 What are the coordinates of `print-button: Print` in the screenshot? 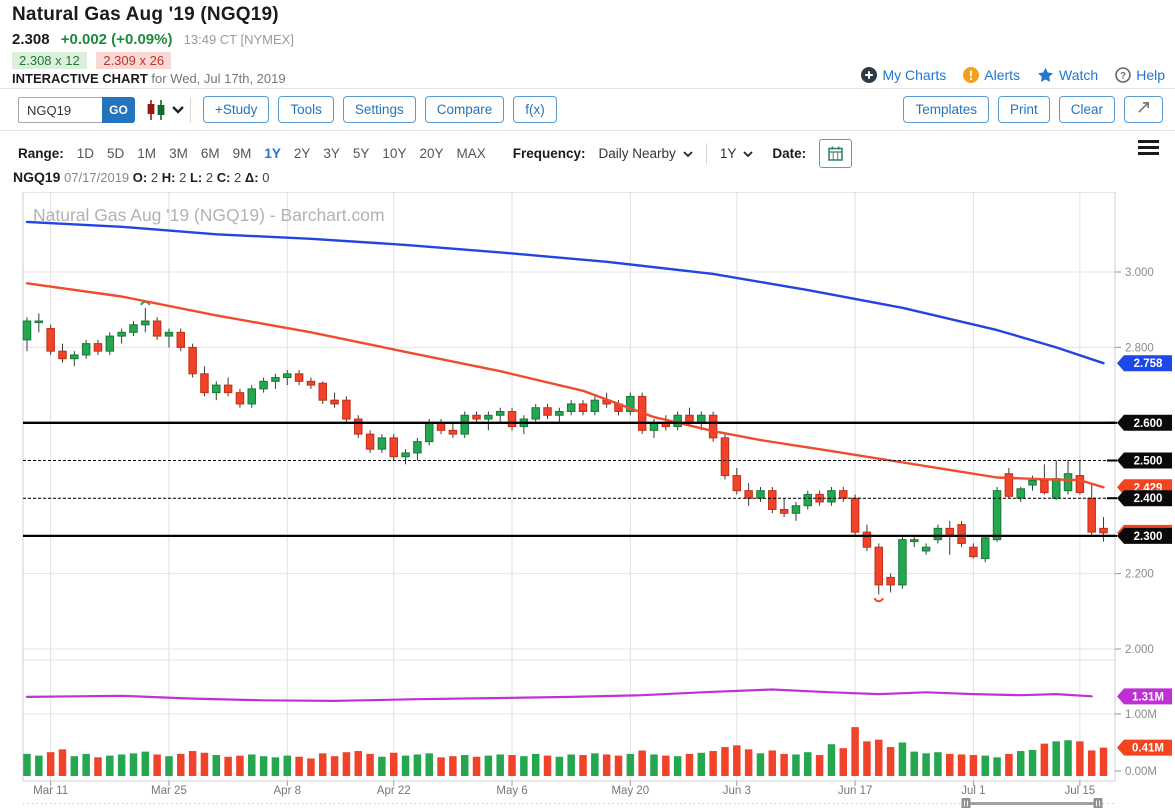 It's located at (1023, 109).